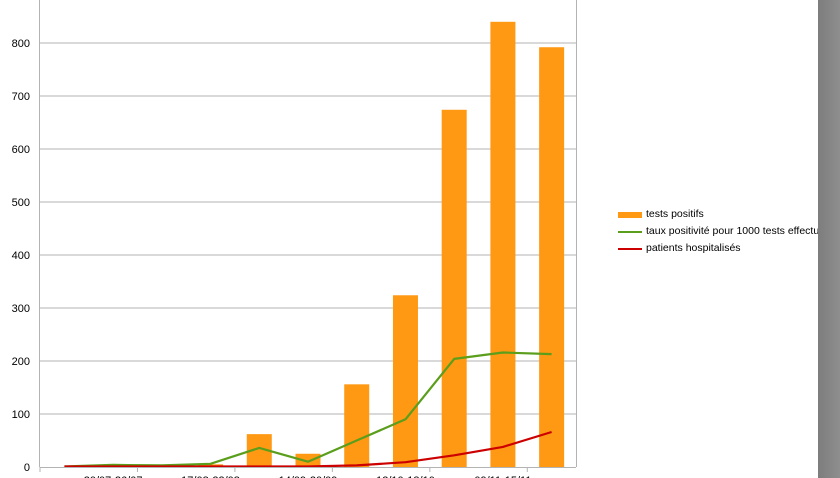  I want to click on legend-label: tests positifs, so click(675, 214).